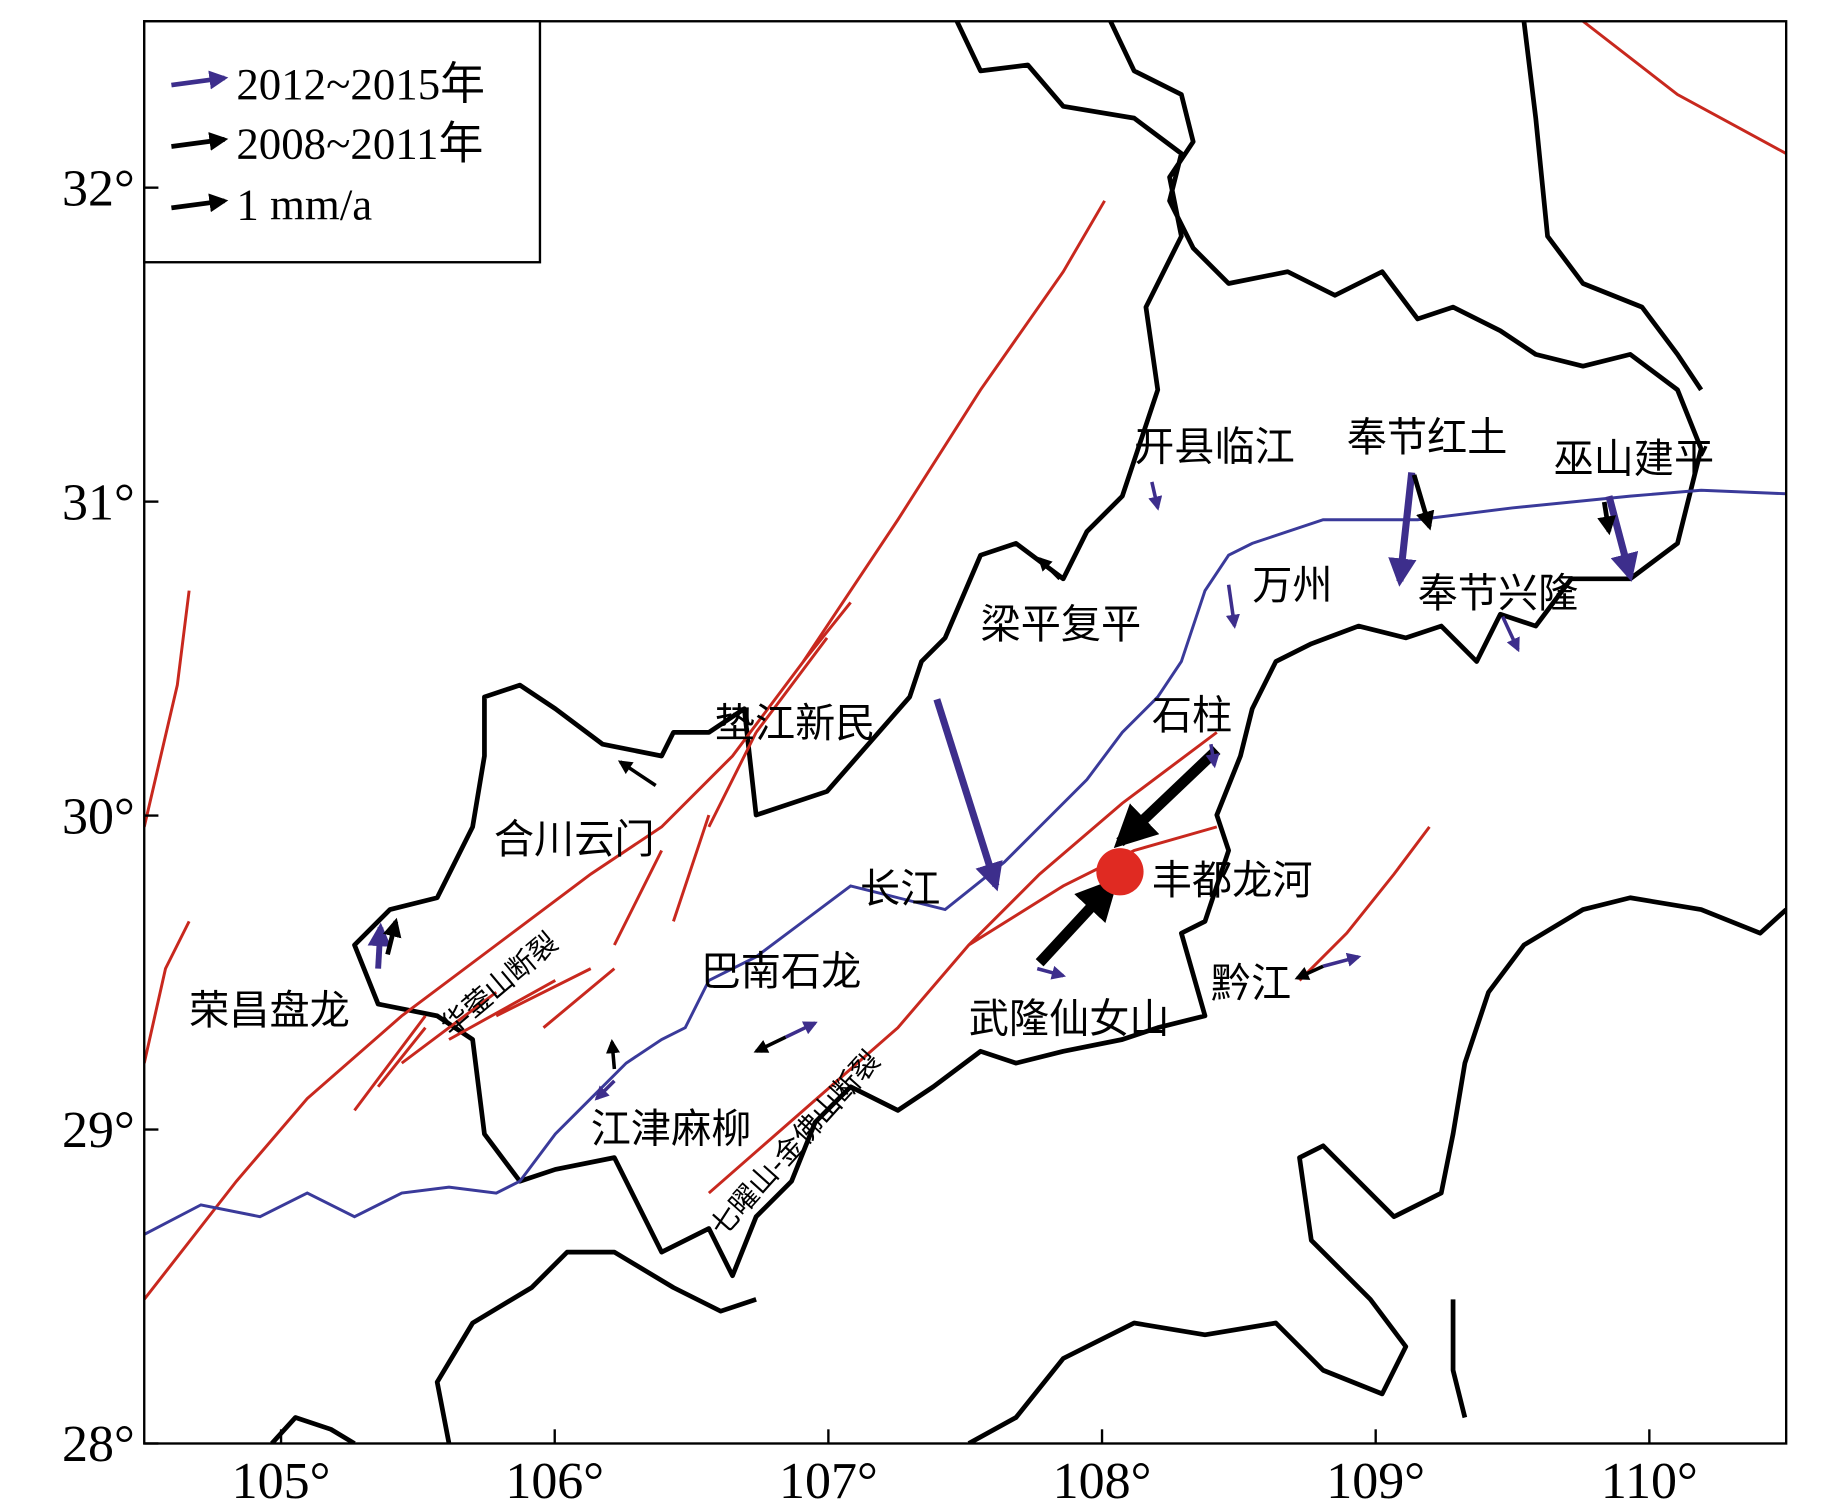  I want to click on place-label: 奉节兴隆, so click(1498, 594).